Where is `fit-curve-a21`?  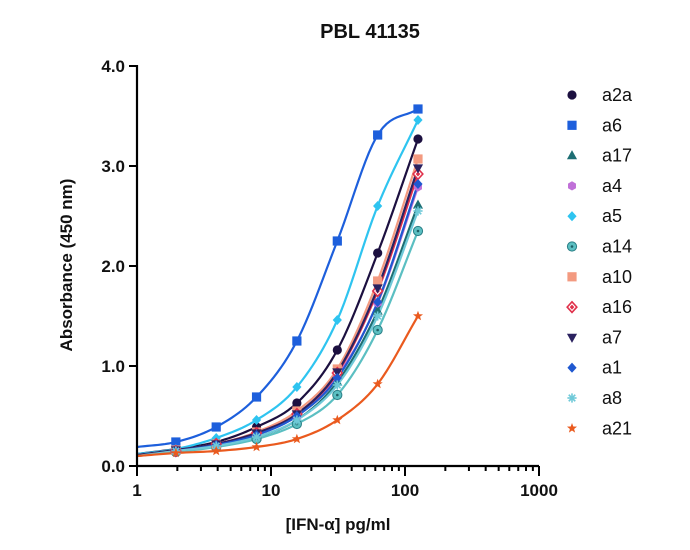
fit-curve-a21 is located at coordinates (277, 386).